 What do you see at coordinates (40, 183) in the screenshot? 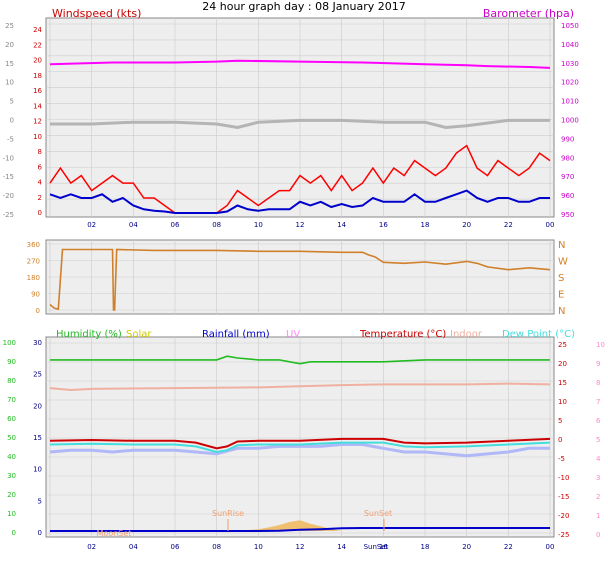
I see `wind-left-tick: 4` at bounding box center [40, 183].